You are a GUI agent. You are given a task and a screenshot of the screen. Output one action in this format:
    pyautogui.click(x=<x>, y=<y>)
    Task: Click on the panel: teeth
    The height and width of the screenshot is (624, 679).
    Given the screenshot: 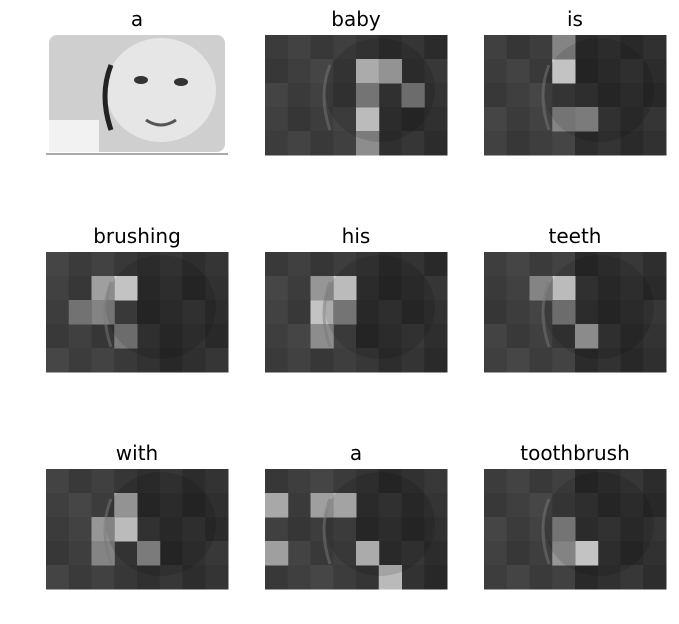 What is the action you would take?
    pyautogui.click(x=575, y=298)
    